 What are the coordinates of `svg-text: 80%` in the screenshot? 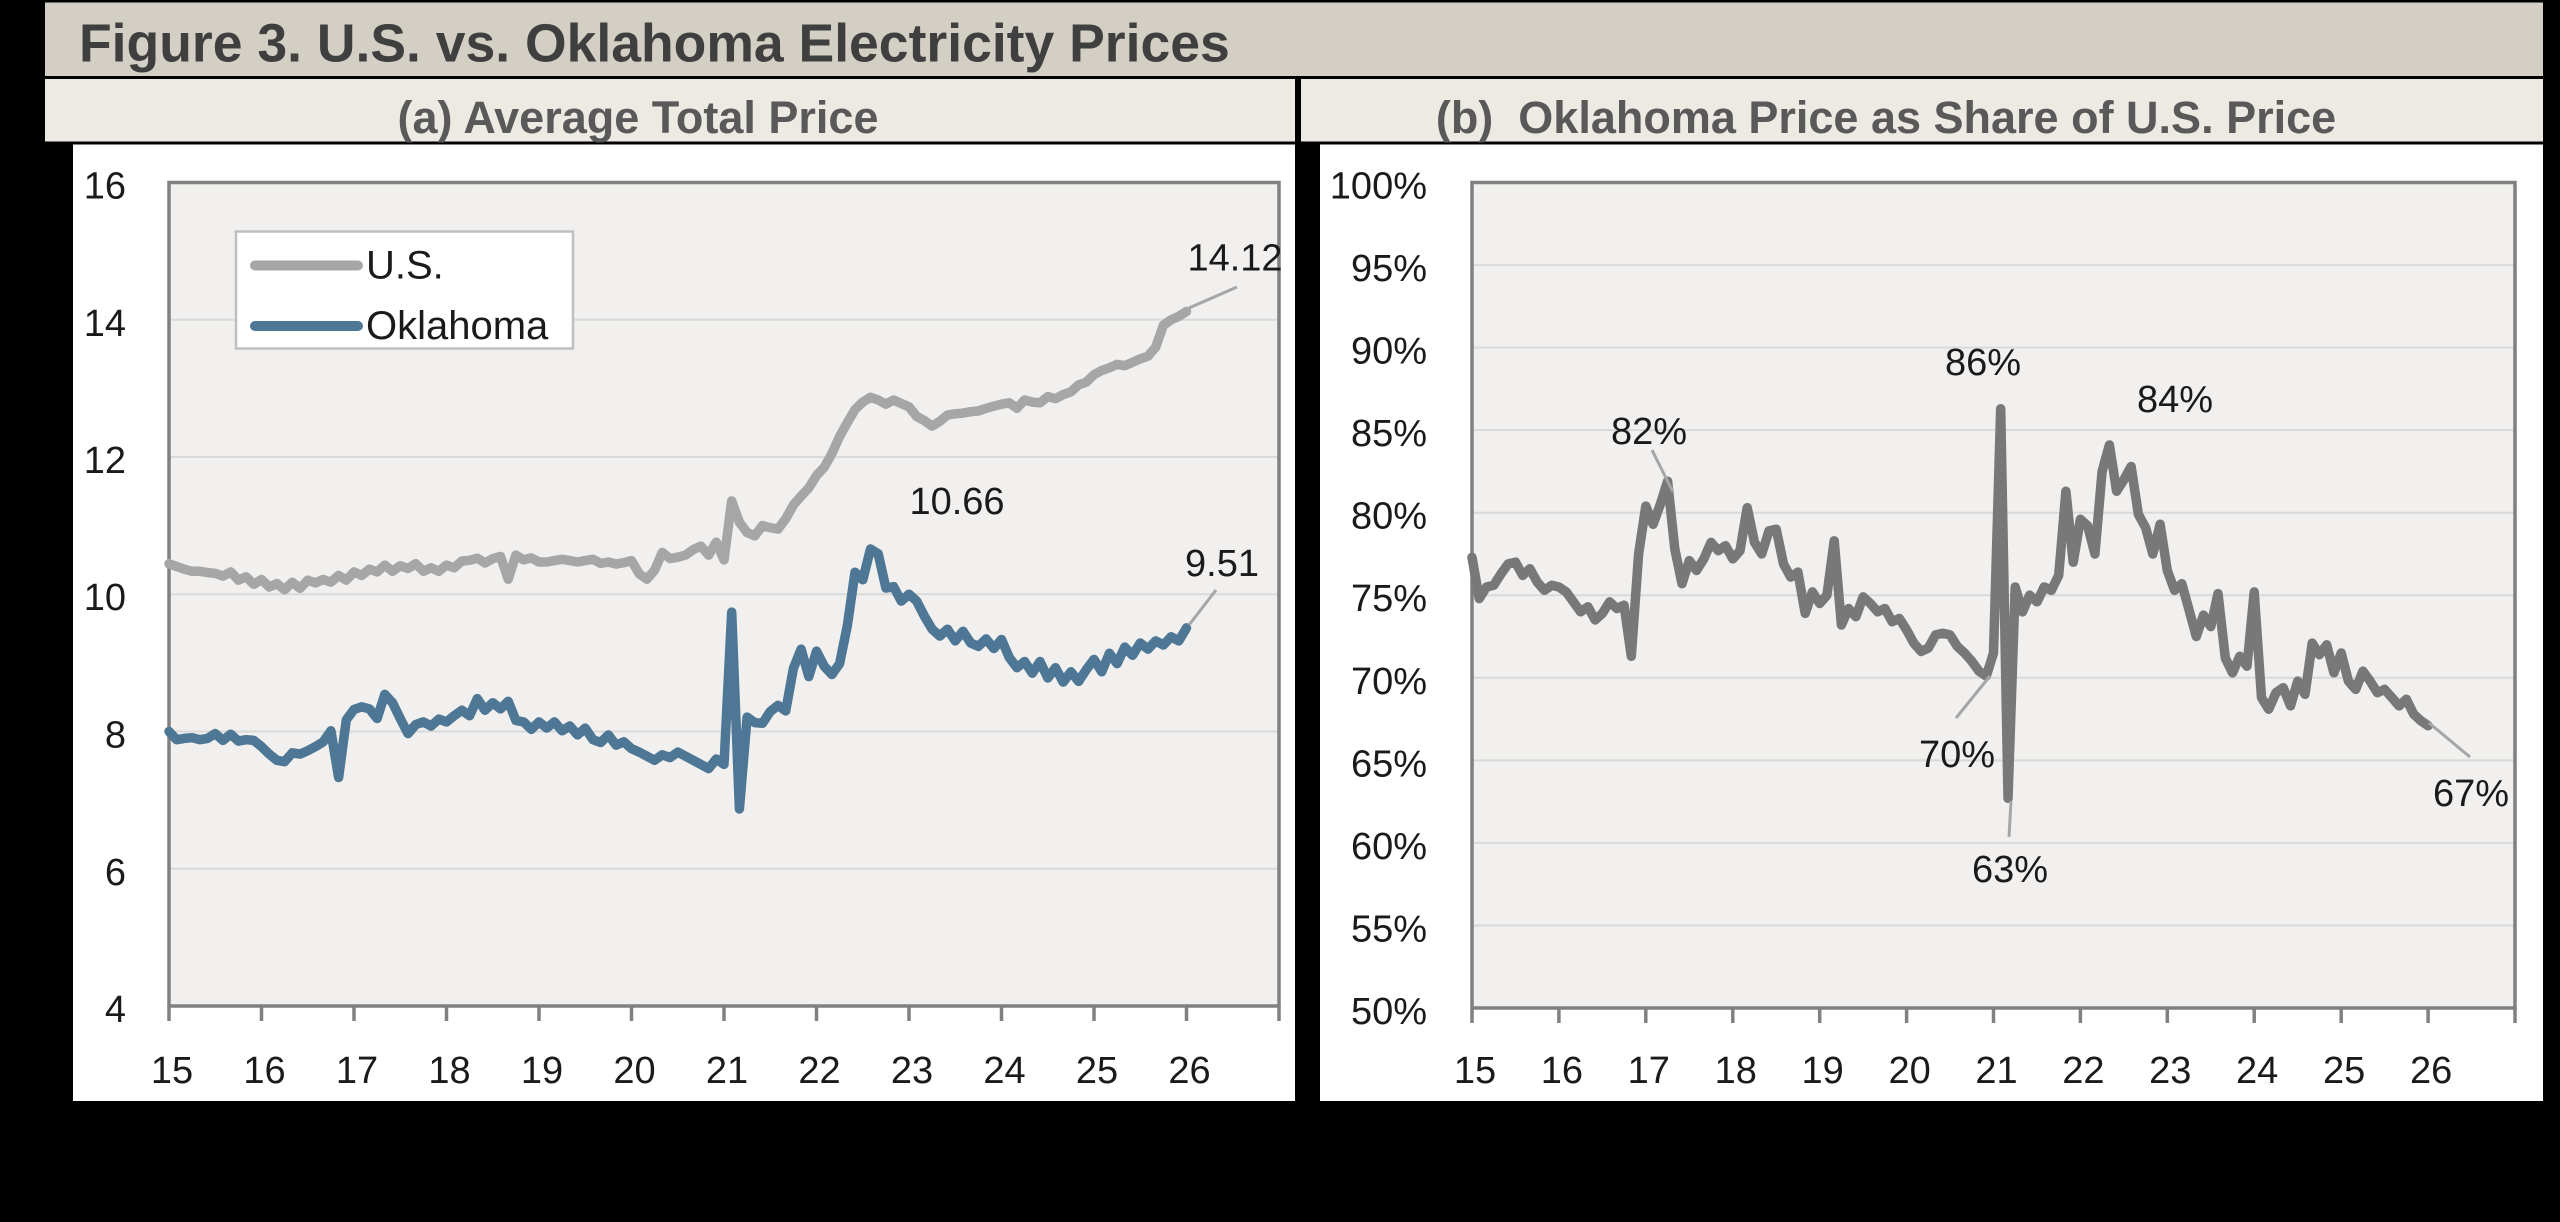 It's located at (1389, 517).